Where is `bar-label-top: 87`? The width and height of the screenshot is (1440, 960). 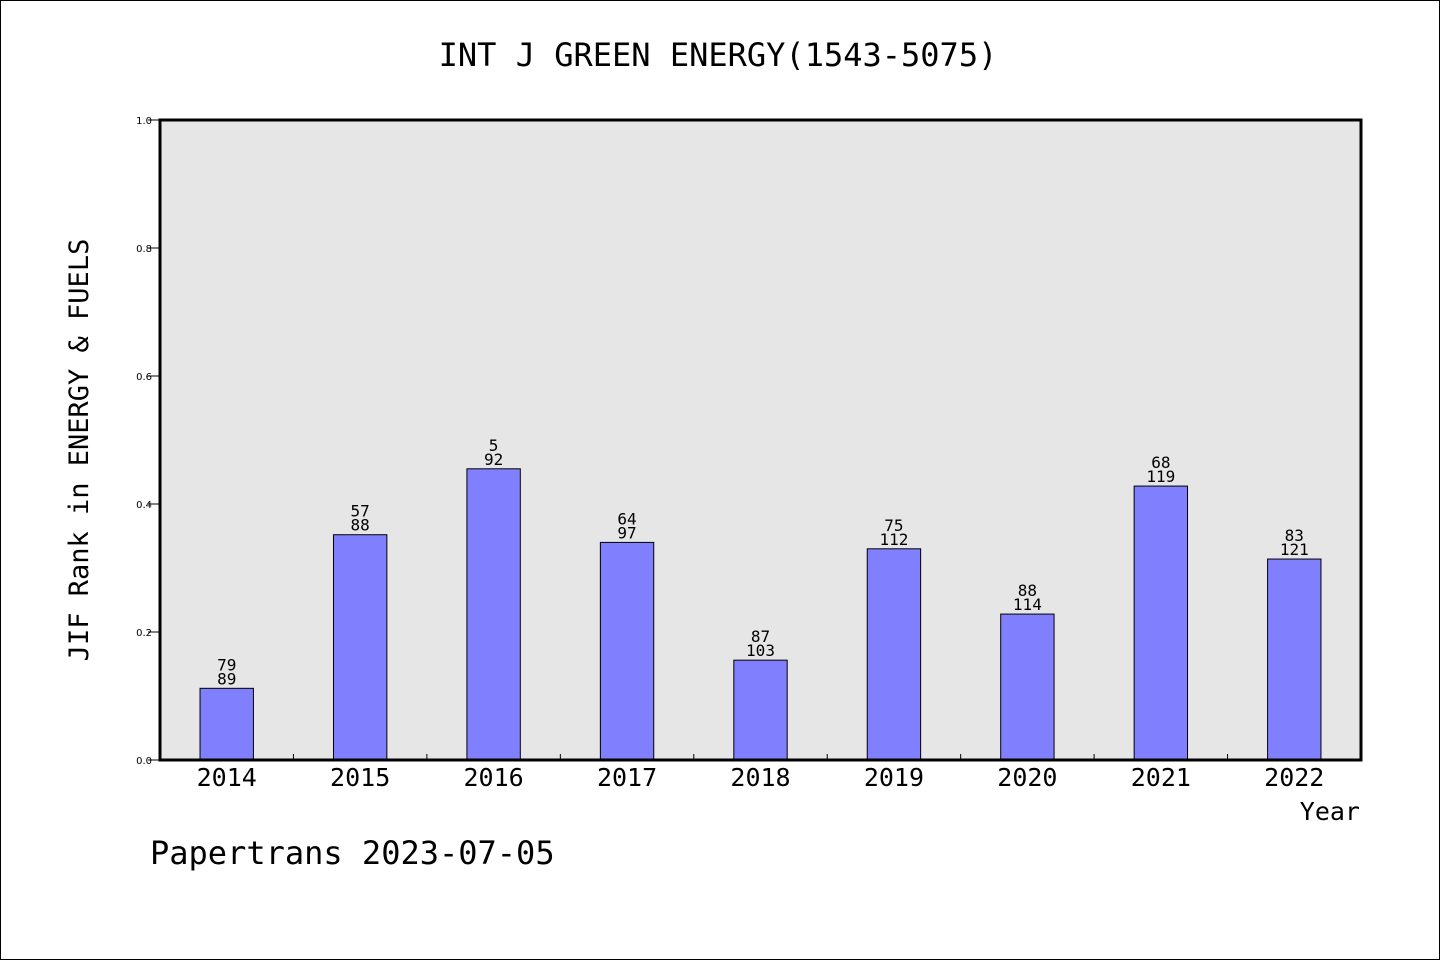 bar-label-top: 87 is located at coordinates (760, 636).